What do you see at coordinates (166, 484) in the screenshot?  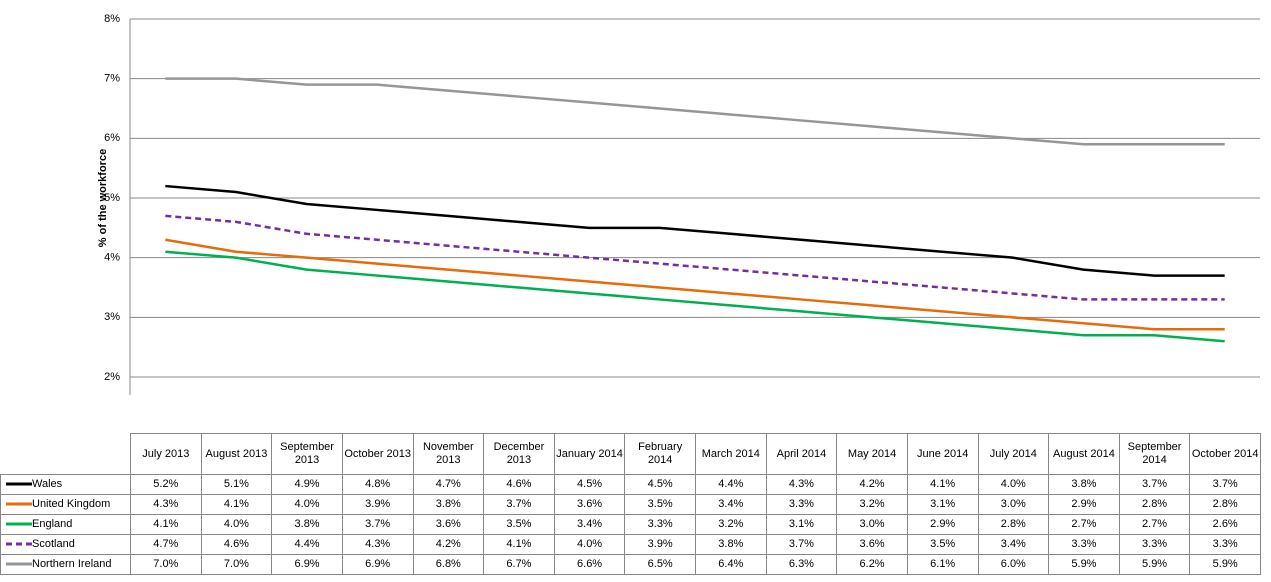 I see `value-cell: 5.2%` at bounding box center [166, 484].